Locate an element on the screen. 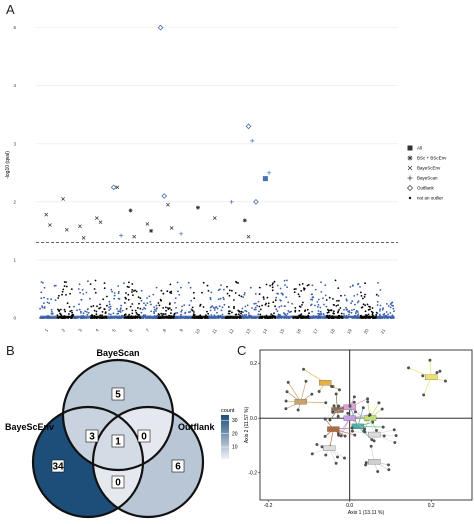  venn-count: 6 is located at coordinates (178, 466).